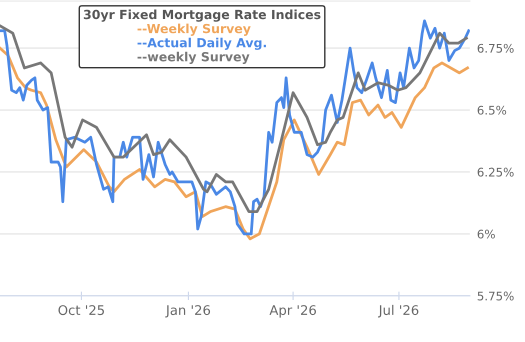 Image resolution: width=525 pixels, height=342 pixels. Describe the element at coordinates (492, 110) in the screenshot. I see `y-tick-label: 6.5%` at that location.